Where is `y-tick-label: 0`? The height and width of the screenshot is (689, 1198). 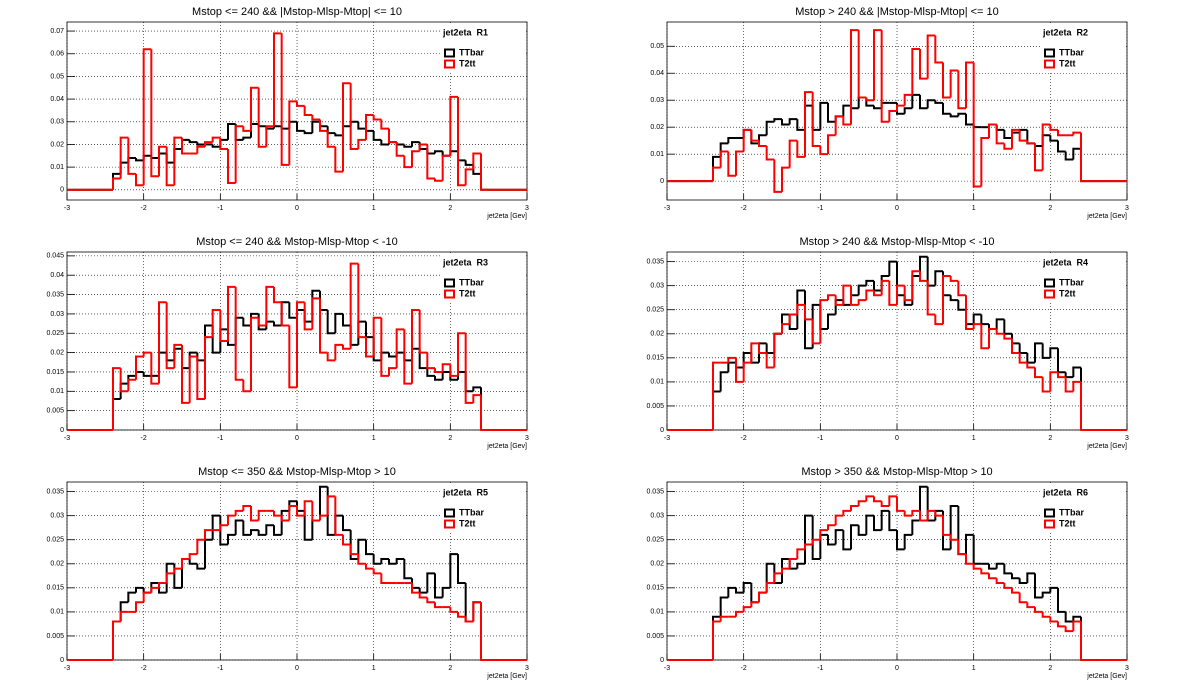 y-tick-label: 0 is located at coordinates (662, 181).